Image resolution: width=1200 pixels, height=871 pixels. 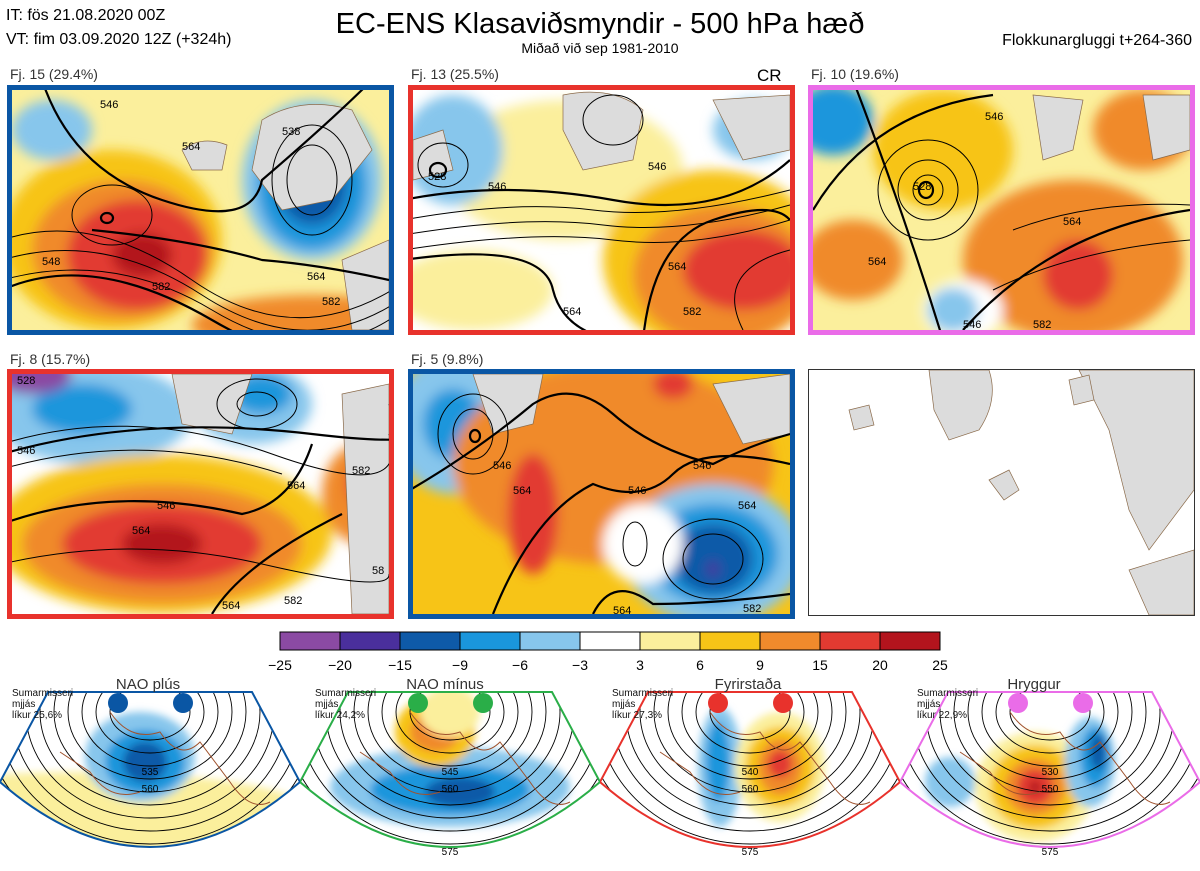 What do you see at coordinates (148, 684) in the screenshot?
I see `regime-title-1: NAO plús` at bounding box center [148, 684].